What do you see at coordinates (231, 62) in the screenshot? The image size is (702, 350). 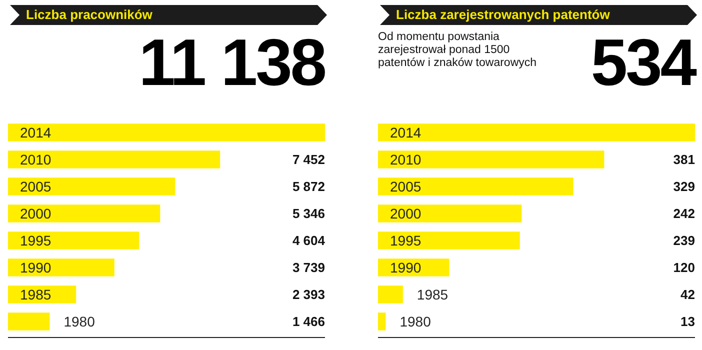 I see `text: 11 138` at bounding box center [231, 62].